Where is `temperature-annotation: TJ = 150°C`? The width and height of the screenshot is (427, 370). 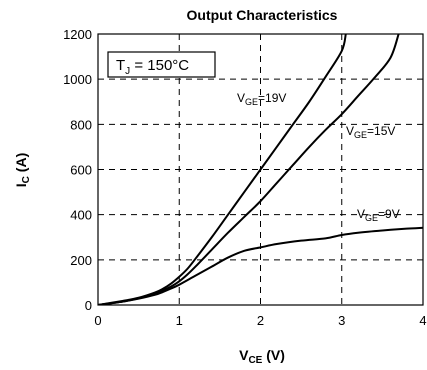
temperature-annotation: TJ = 150°C is located at coordinates (152, 67).